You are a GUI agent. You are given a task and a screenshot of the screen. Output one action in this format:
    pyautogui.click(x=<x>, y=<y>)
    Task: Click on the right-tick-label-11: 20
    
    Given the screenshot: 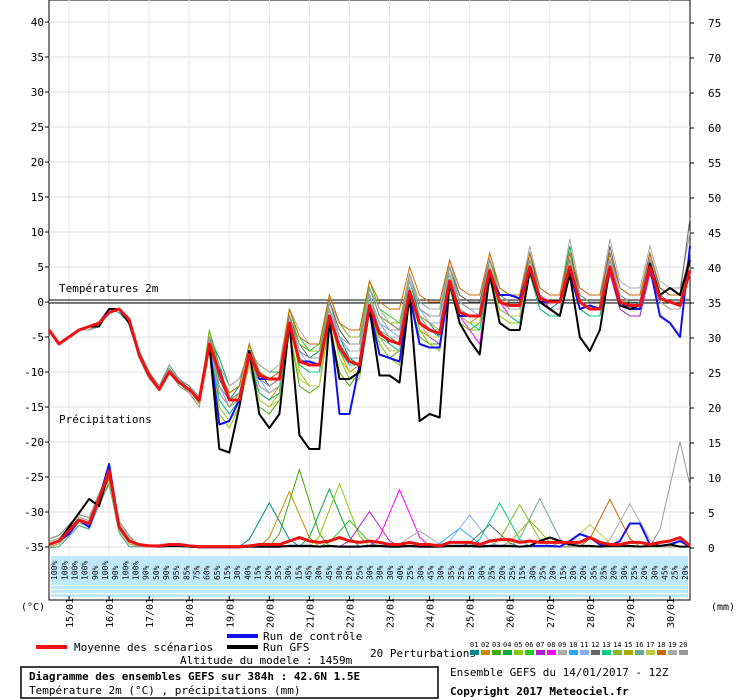 What is the action you would take?
    pyautogui.click(x=714, y=408)
    